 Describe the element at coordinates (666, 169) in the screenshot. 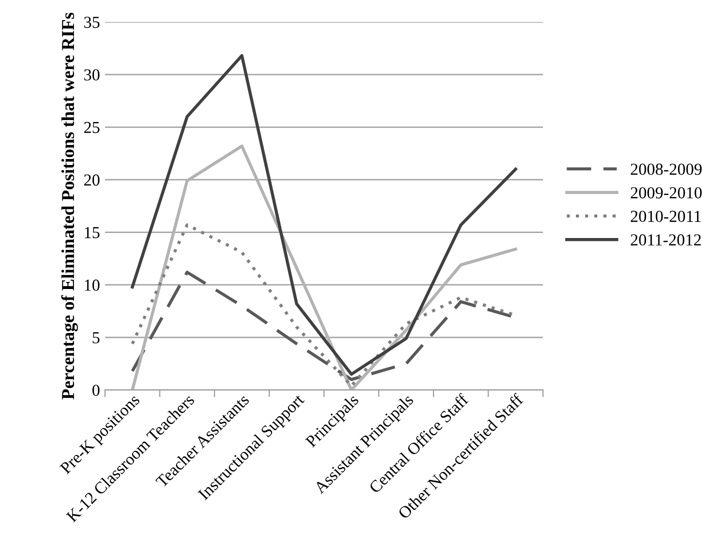

I see `legend-label: 2008-2009` at that location.